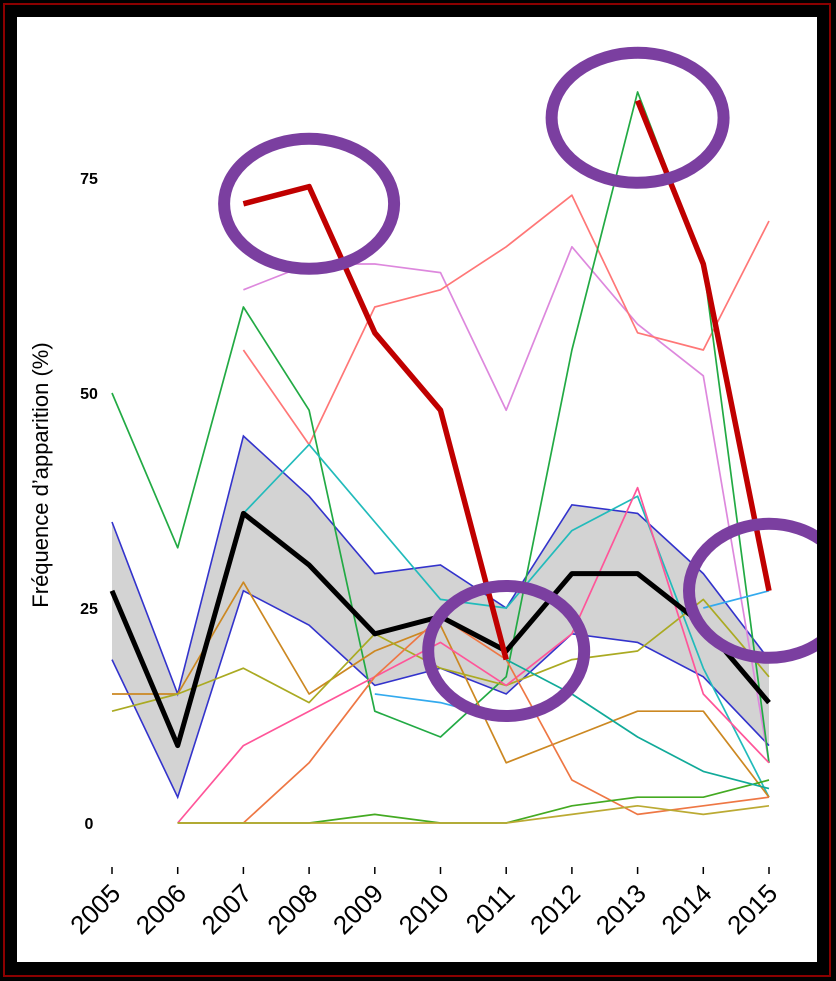  Describe the element at coordinates (89, 609) in the screenshot. I see `y-tick-label: 25` at that location.